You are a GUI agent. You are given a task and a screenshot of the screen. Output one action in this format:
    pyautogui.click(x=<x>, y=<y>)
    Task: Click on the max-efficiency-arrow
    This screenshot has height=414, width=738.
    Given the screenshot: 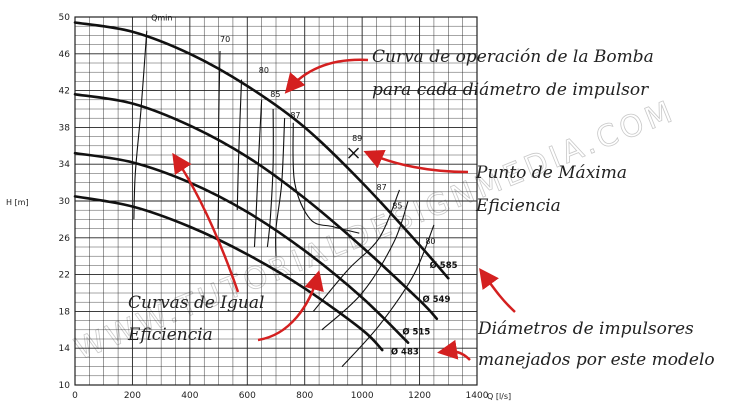 What is the action you would take?
    pyautogui.click(x=416, y=161)
    